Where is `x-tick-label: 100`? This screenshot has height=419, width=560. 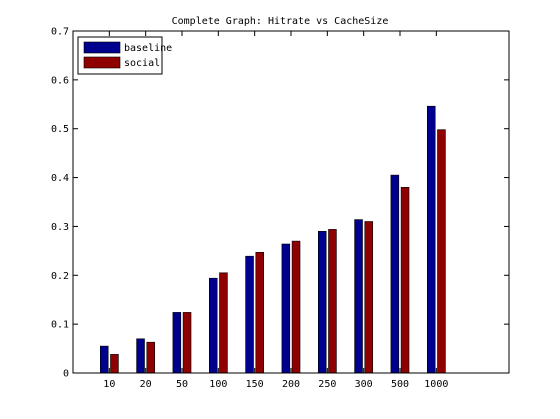 x-tick-label: 100 is located at coordinates (218, 384).